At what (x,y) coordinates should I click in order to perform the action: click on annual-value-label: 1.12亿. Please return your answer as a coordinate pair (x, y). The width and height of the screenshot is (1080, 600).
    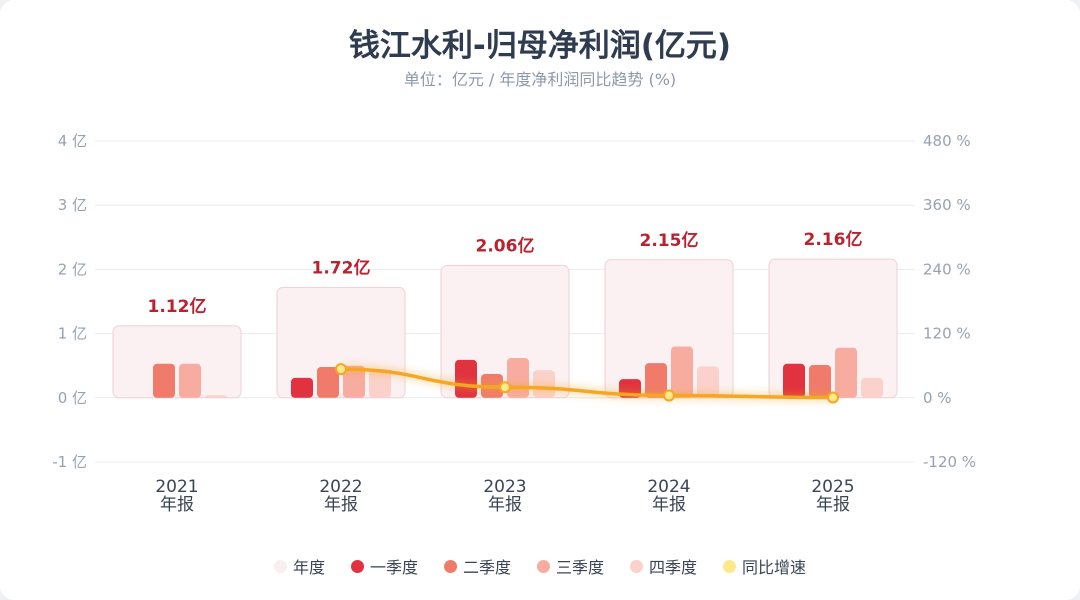
    Looking at the image, I should click on (177, 306).